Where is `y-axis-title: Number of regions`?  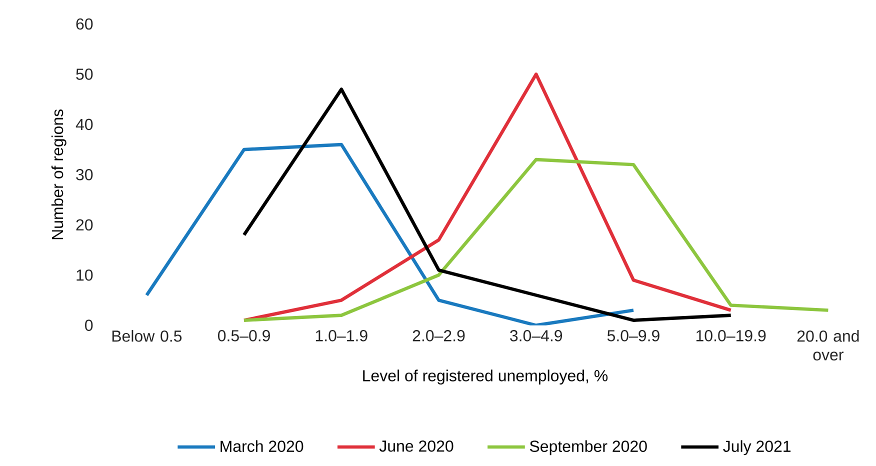 y-axis-title: Number of regions is located at coordinates (58, 174).